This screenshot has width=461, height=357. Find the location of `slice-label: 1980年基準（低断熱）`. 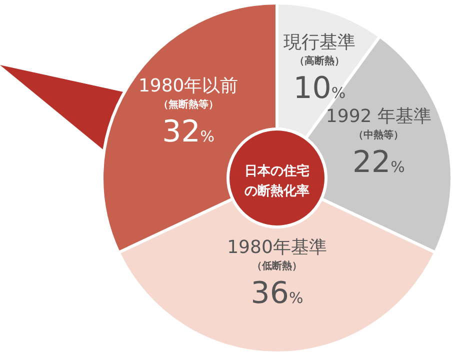

slice-label: 1980年基準（低断熱） is located at coordinates (277, 254).